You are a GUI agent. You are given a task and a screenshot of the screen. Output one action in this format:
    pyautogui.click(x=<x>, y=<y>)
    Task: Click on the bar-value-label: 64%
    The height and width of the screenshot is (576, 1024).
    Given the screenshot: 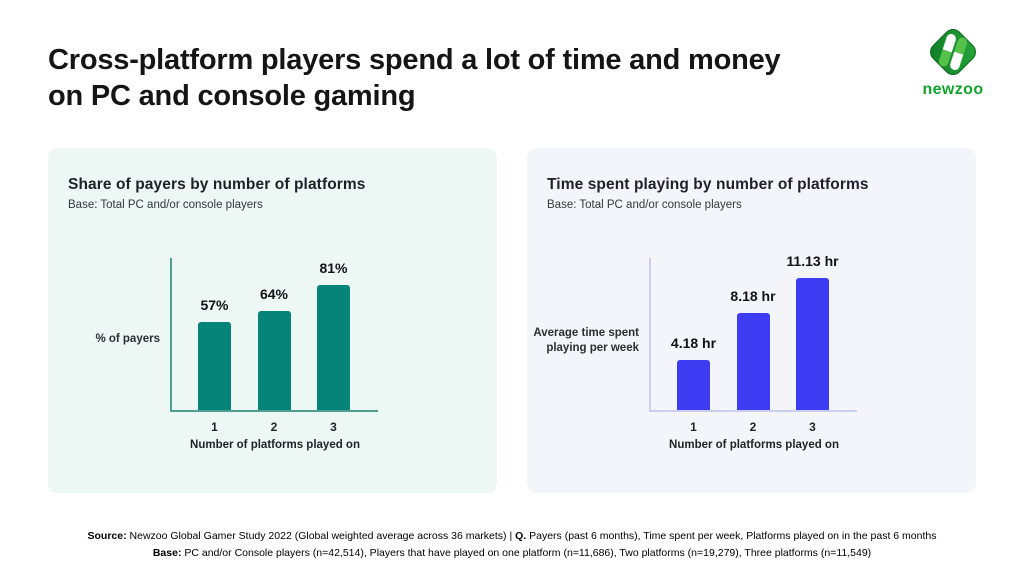 What is the action you would take?
    pyautogui.click(x=274, y=294)
    